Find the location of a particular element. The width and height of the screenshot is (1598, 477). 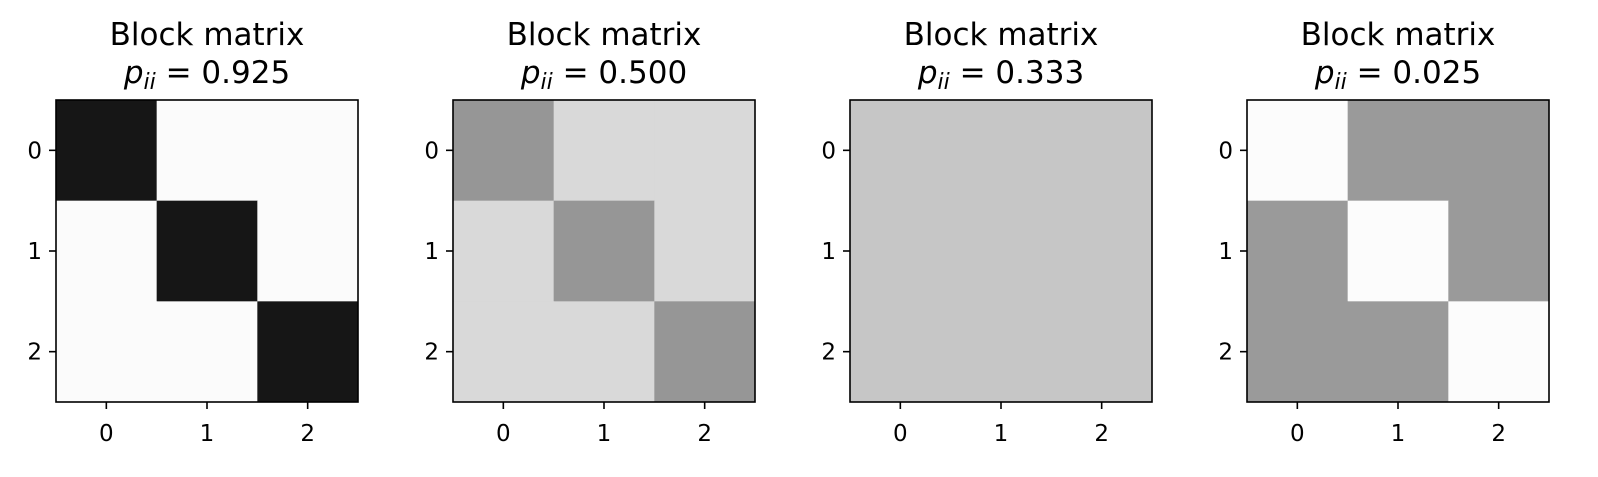

subtitle-value: = 0.025 is located at coordinates (1414, 73).